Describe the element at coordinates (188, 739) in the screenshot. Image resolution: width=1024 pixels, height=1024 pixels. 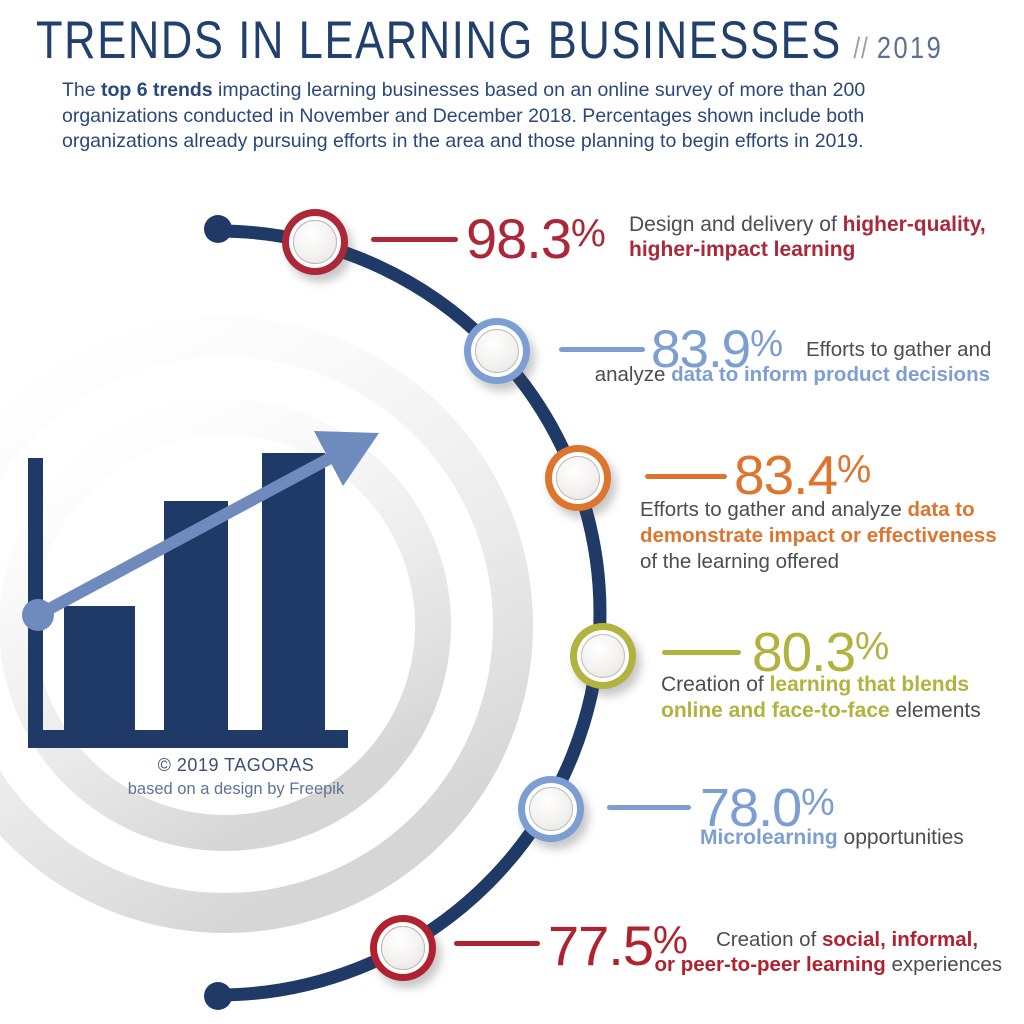
I see `chart-baseline` at that location.